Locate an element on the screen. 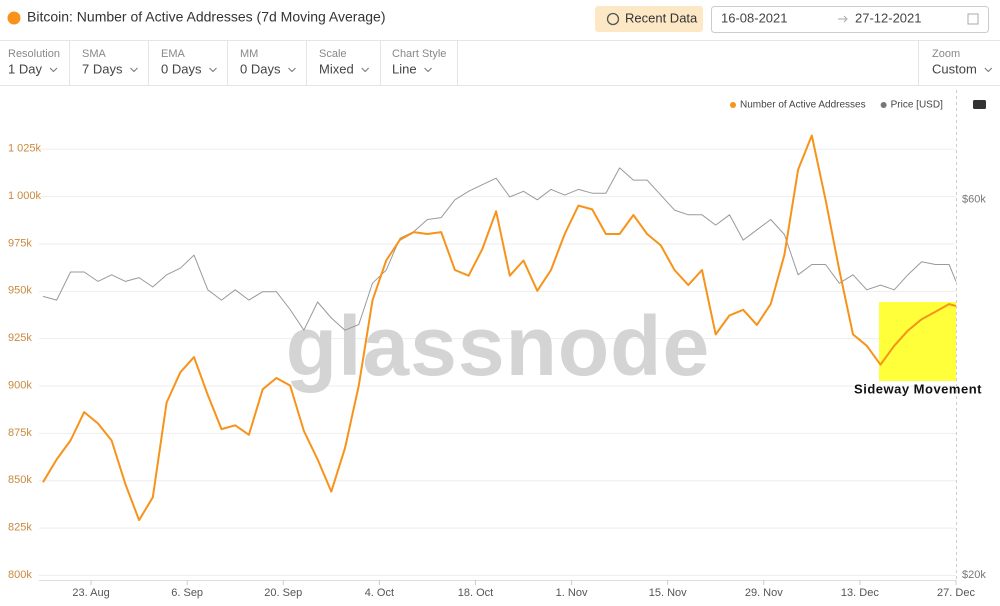 This screenshot has height=606, width=1000. y2-tick-label: $20k is located at coordinates (974, 575).